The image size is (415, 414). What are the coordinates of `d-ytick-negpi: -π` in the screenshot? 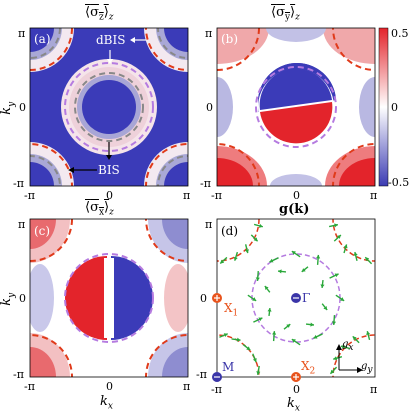 It's located at (201, 374).